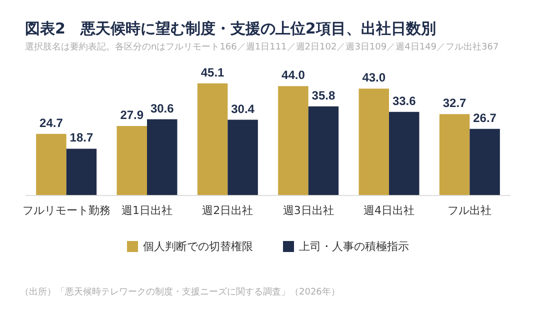  Describe the element at coordinates (354, 246) in the screenshot. I see `legend-label: 上司・人事の積極指示` at that location.